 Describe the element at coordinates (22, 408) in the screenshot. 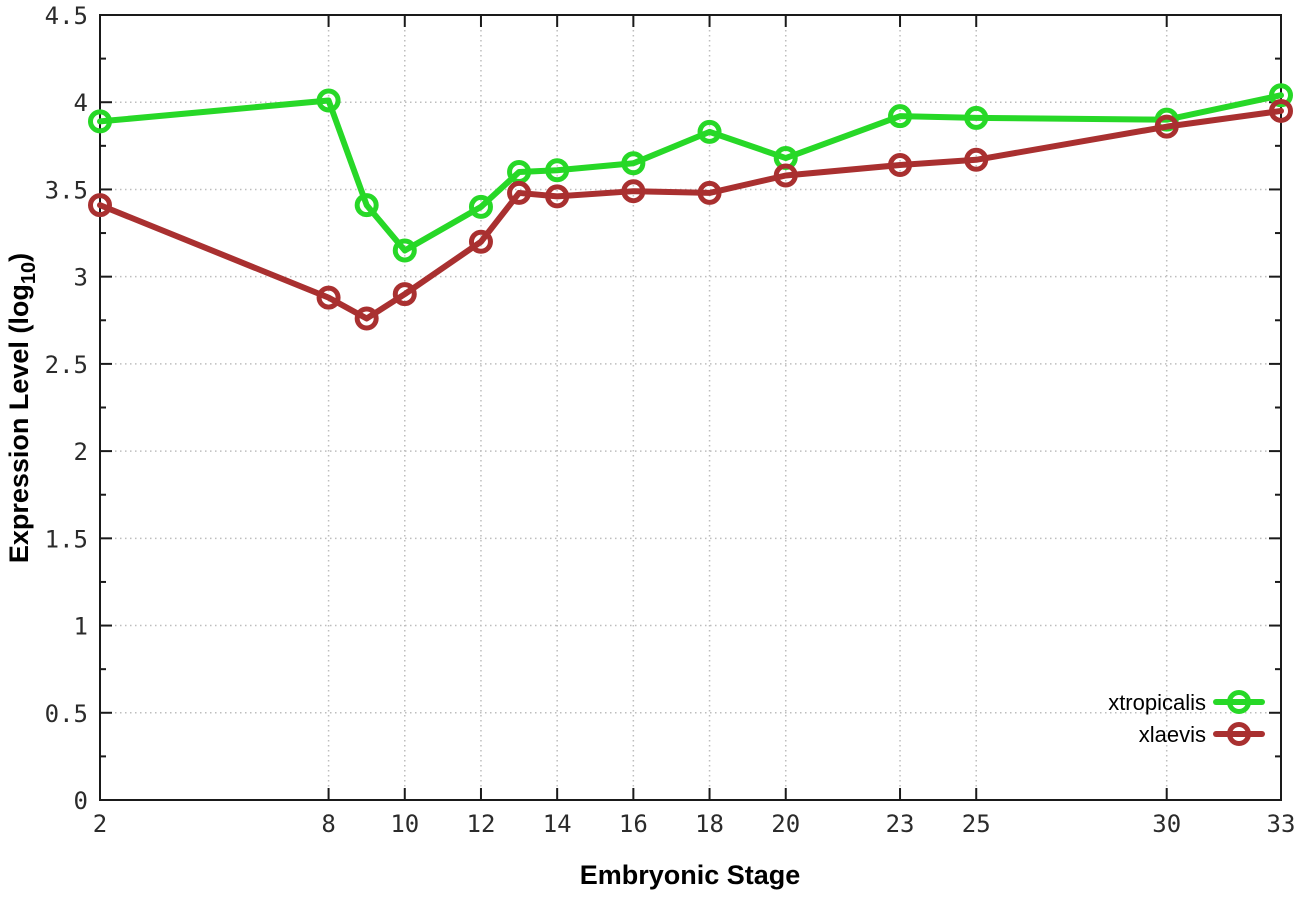

I see `y-axis-title: Expression Level (log10)` at that location.